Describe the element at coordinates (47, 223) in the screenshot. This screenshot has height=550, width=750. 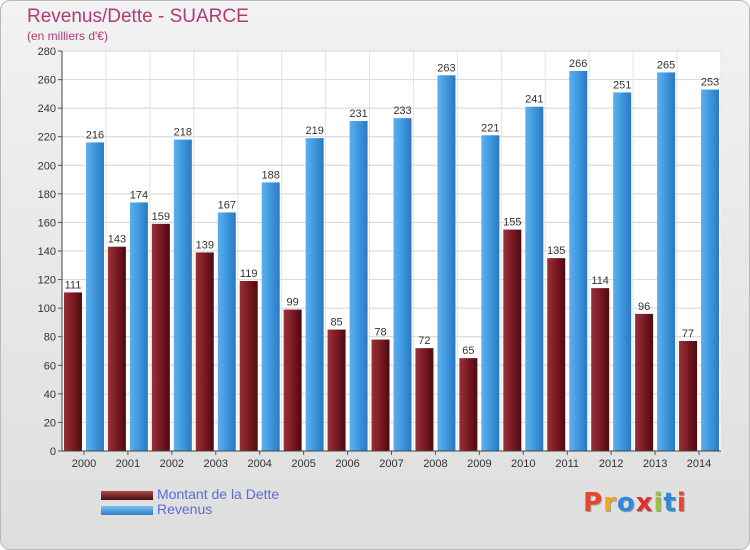
I see `y-tick-label: 160` at that location.